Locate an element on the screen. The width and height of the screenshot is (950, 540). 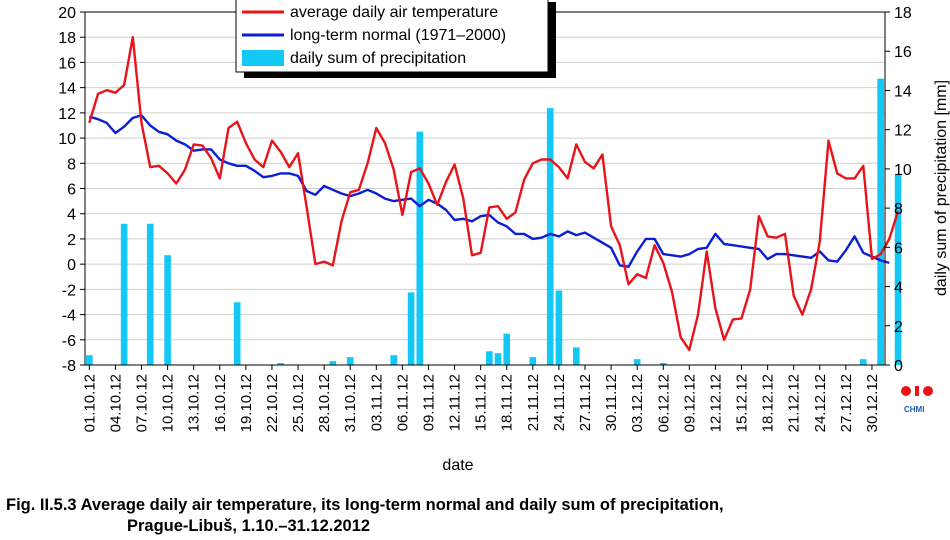
left-tick-label: 6 is located at coordinates (71, 190).